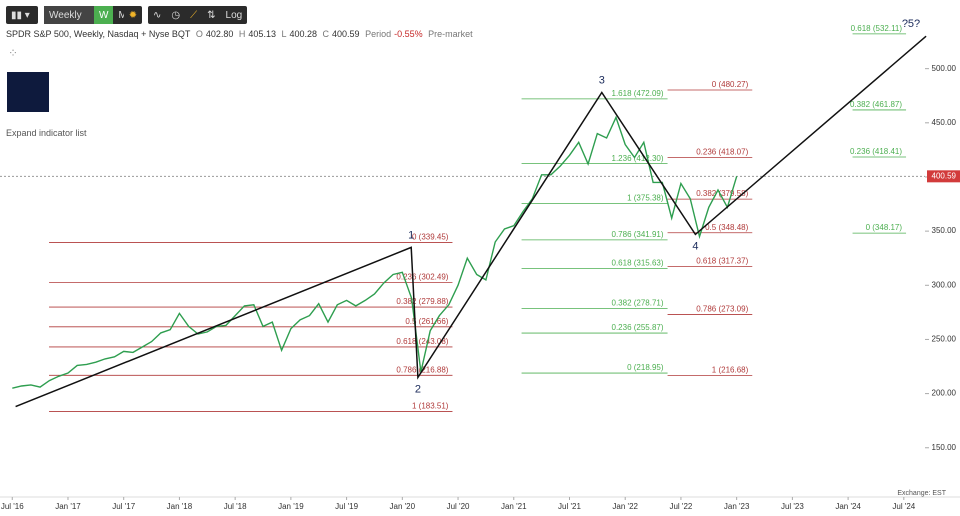 This screenshot has height=516, width=960. I want to click on x-tick-label: Jan '17, so click(68, 506).